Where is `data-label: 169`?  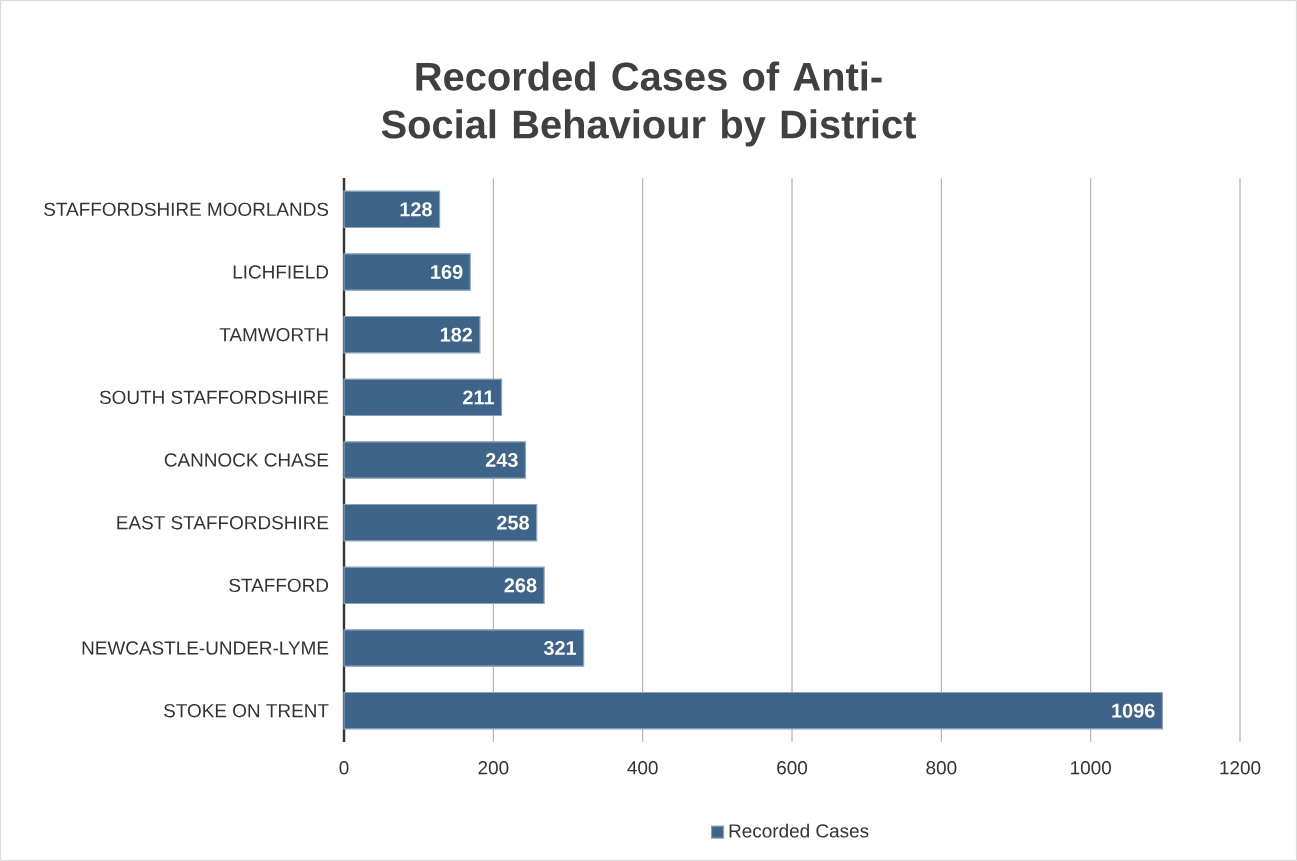 data-label: 169 is located at coordinates (447, 272).